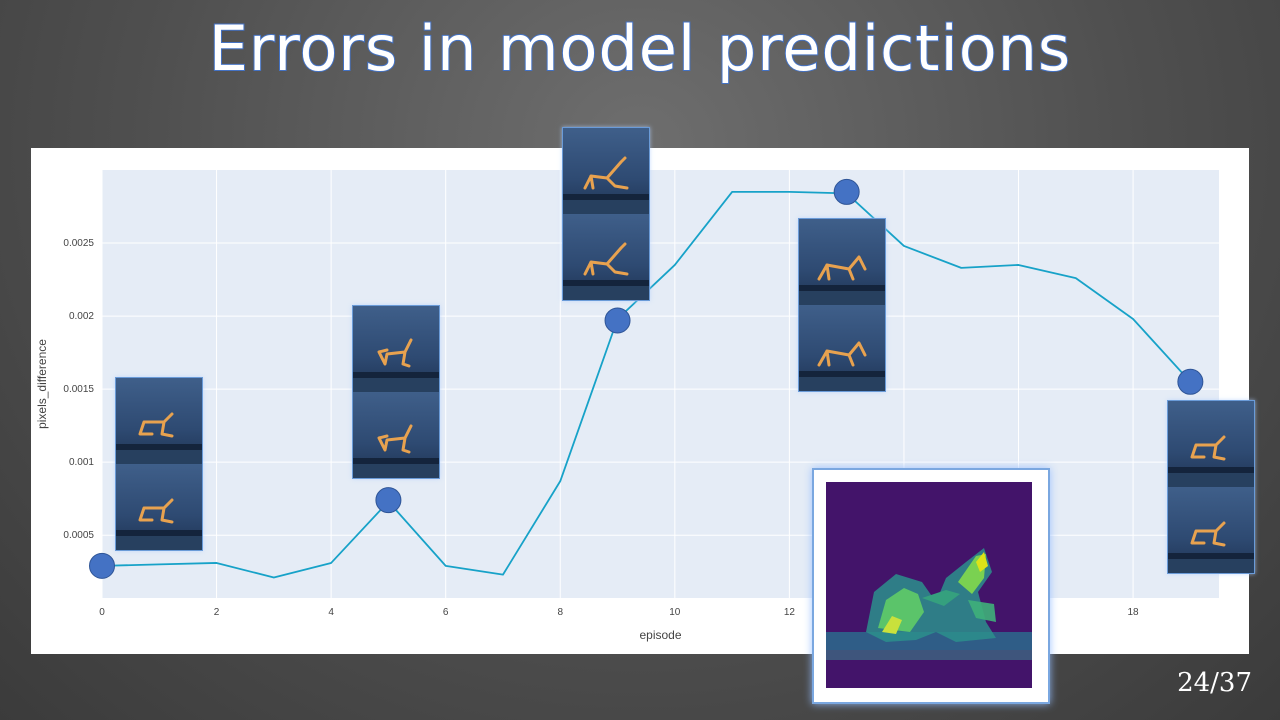 This screenshot has height=720, width=1280. What do you see at coordinates (446, 612) in the screenshot?
I see `x-tick-label: 6` at bounding box center [446, 612].